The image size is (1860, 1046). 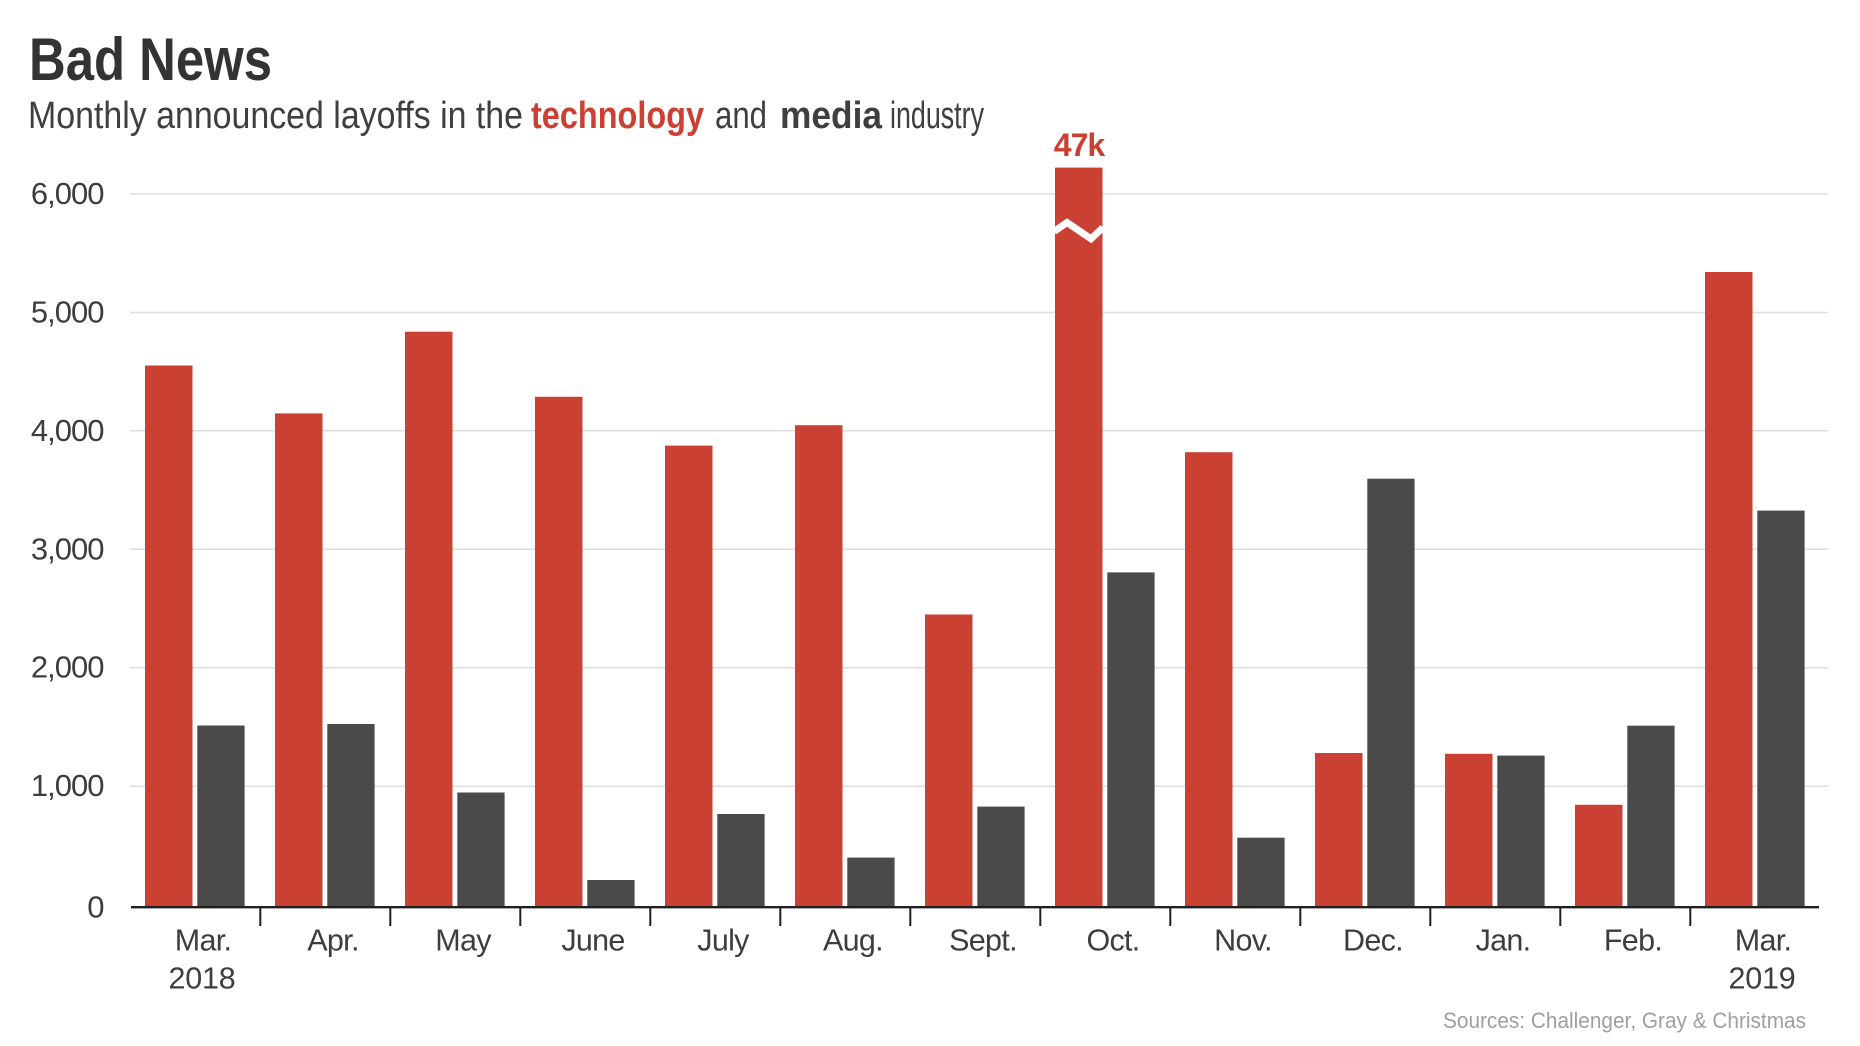 I want to click on svg-text: 2018, so click(x=201, y=979).